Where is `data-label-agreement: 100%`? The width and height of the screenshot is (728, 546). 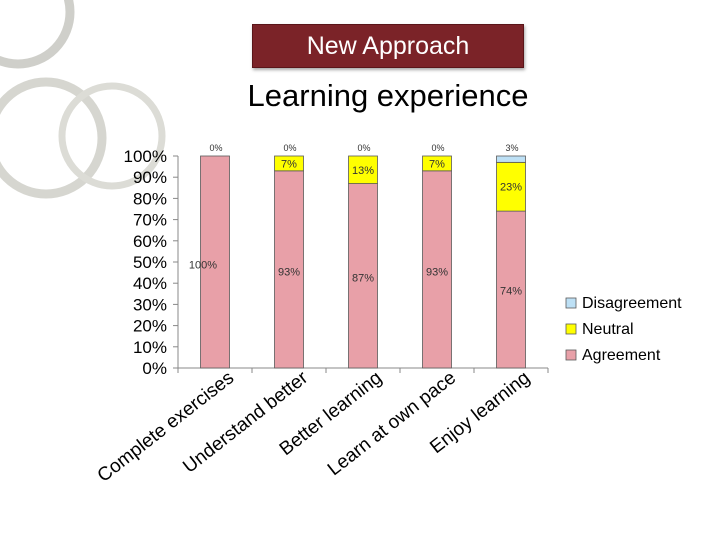
data-label-agreement: 100% is located at coordinates (203, 265).